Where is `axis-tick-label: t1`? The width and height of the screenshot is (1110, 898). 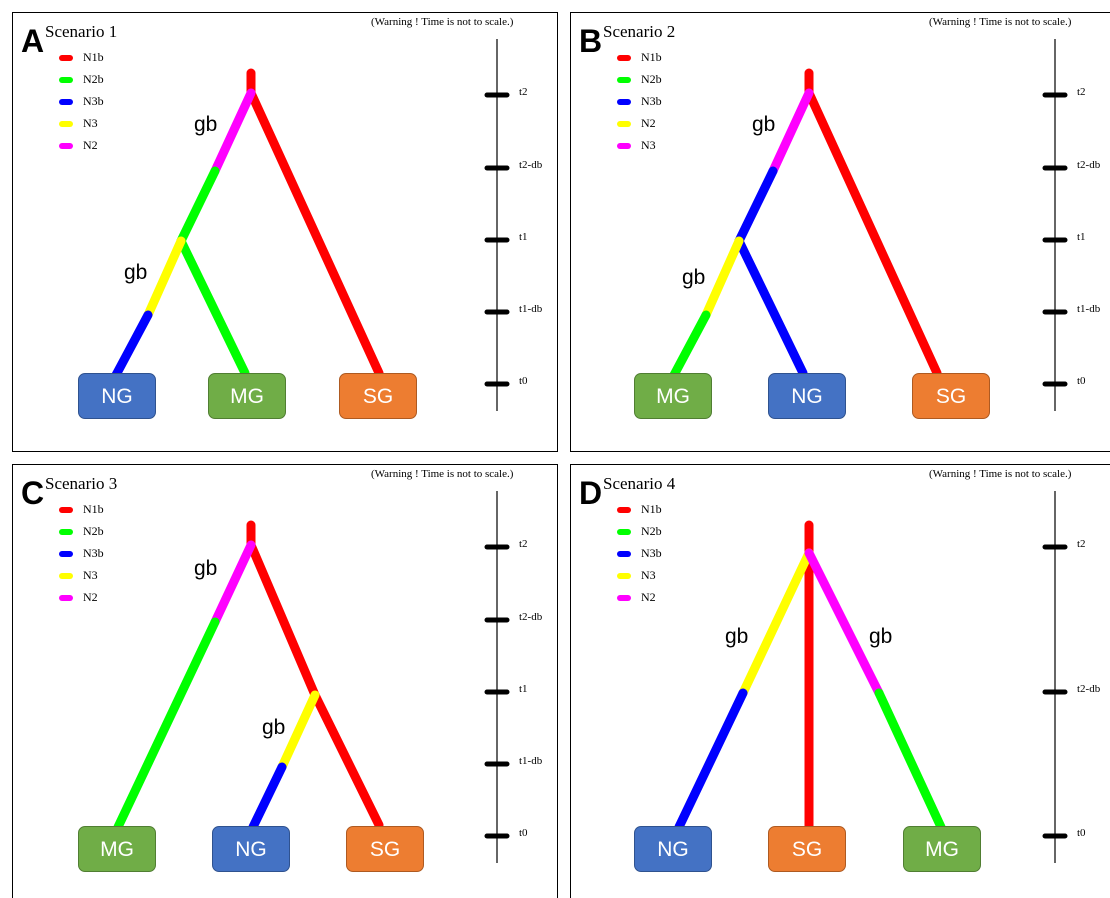 axis-tick-label: t1 is located at coordinates (523, 689).